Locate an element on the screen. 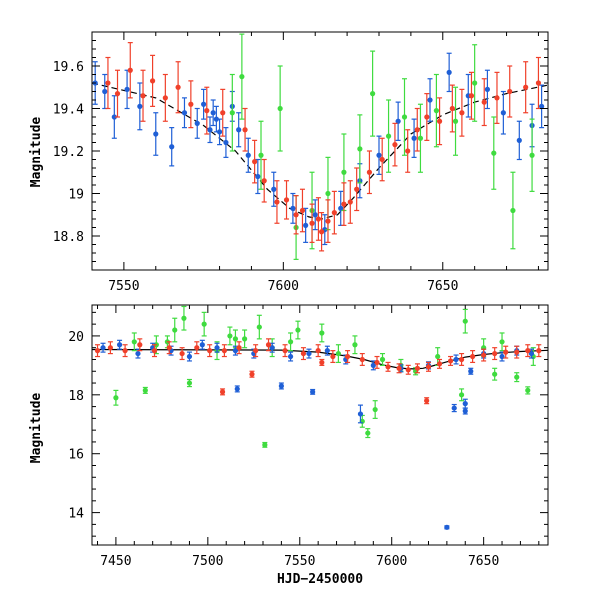 This screenshot has height=600, width=600. x-tick-label: 7650 is located at coordinates (442, 286).